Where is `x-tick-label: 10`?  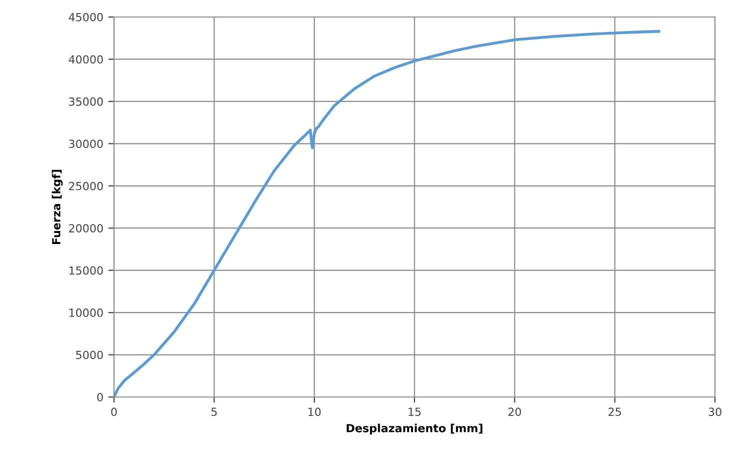 x-tick-label: 10 is located at coordinates (314, 412).